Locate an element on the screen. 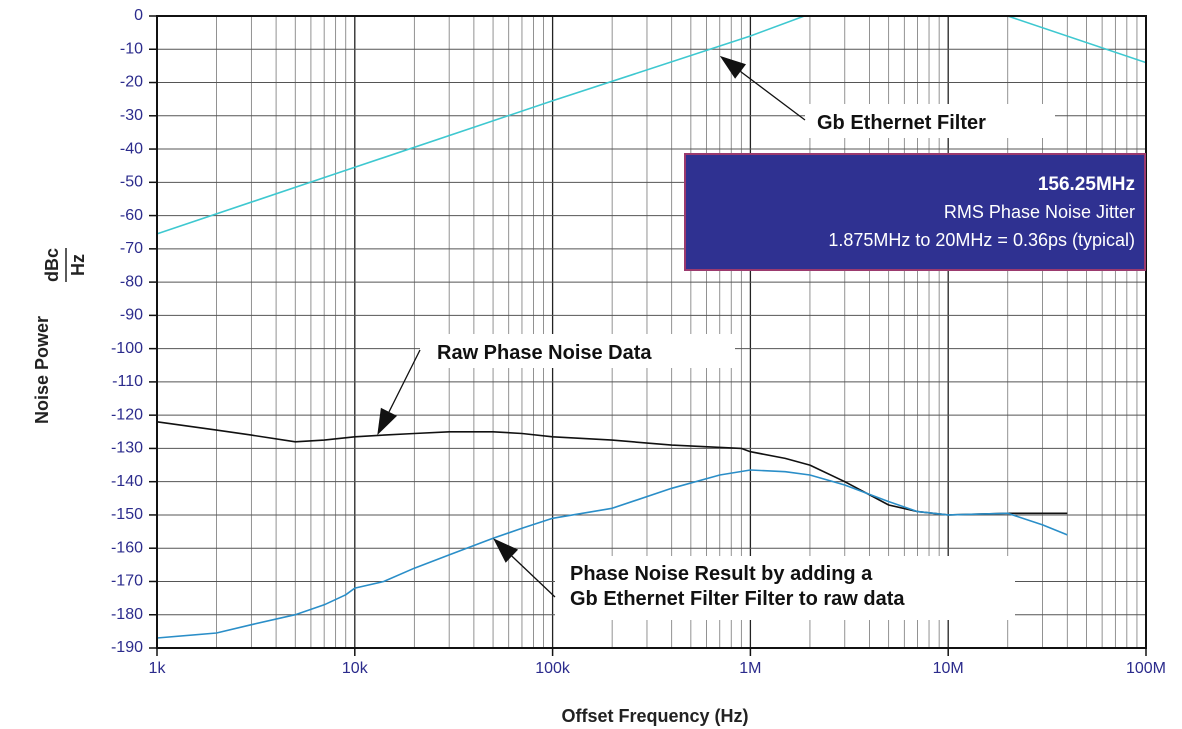 Image resolution: width=1182 pixels, height=729 pixels. y-tick-label: -70 is located at coordinates (131, 248).